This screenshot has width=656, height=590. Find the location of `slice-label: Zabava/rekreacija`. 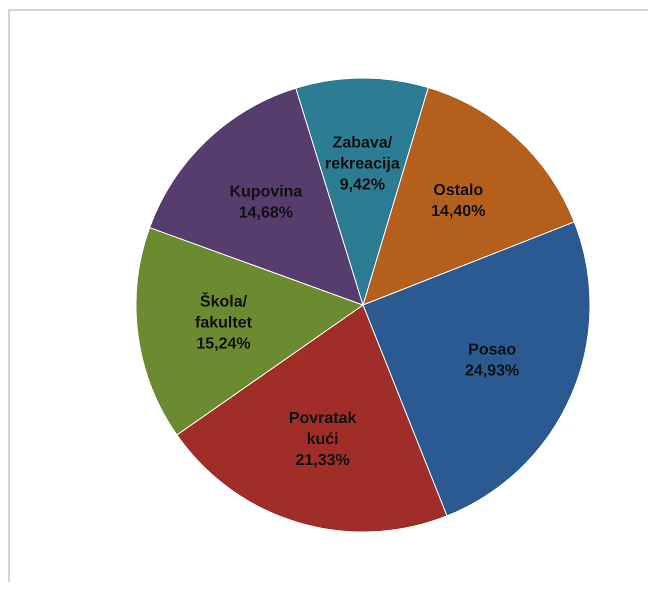

slice-label: Zabava/rekreacija is located at coordinates (362, 153).